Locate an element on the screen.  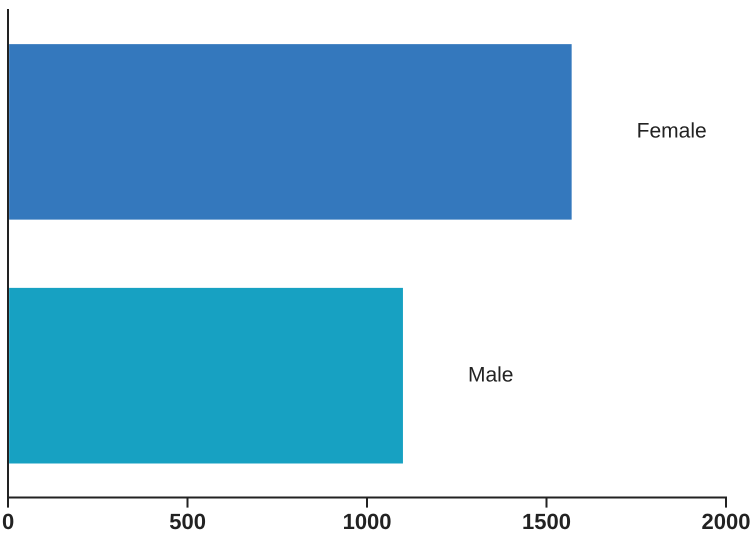
x-tick-label: 500 is located at coordinates (187, 521).